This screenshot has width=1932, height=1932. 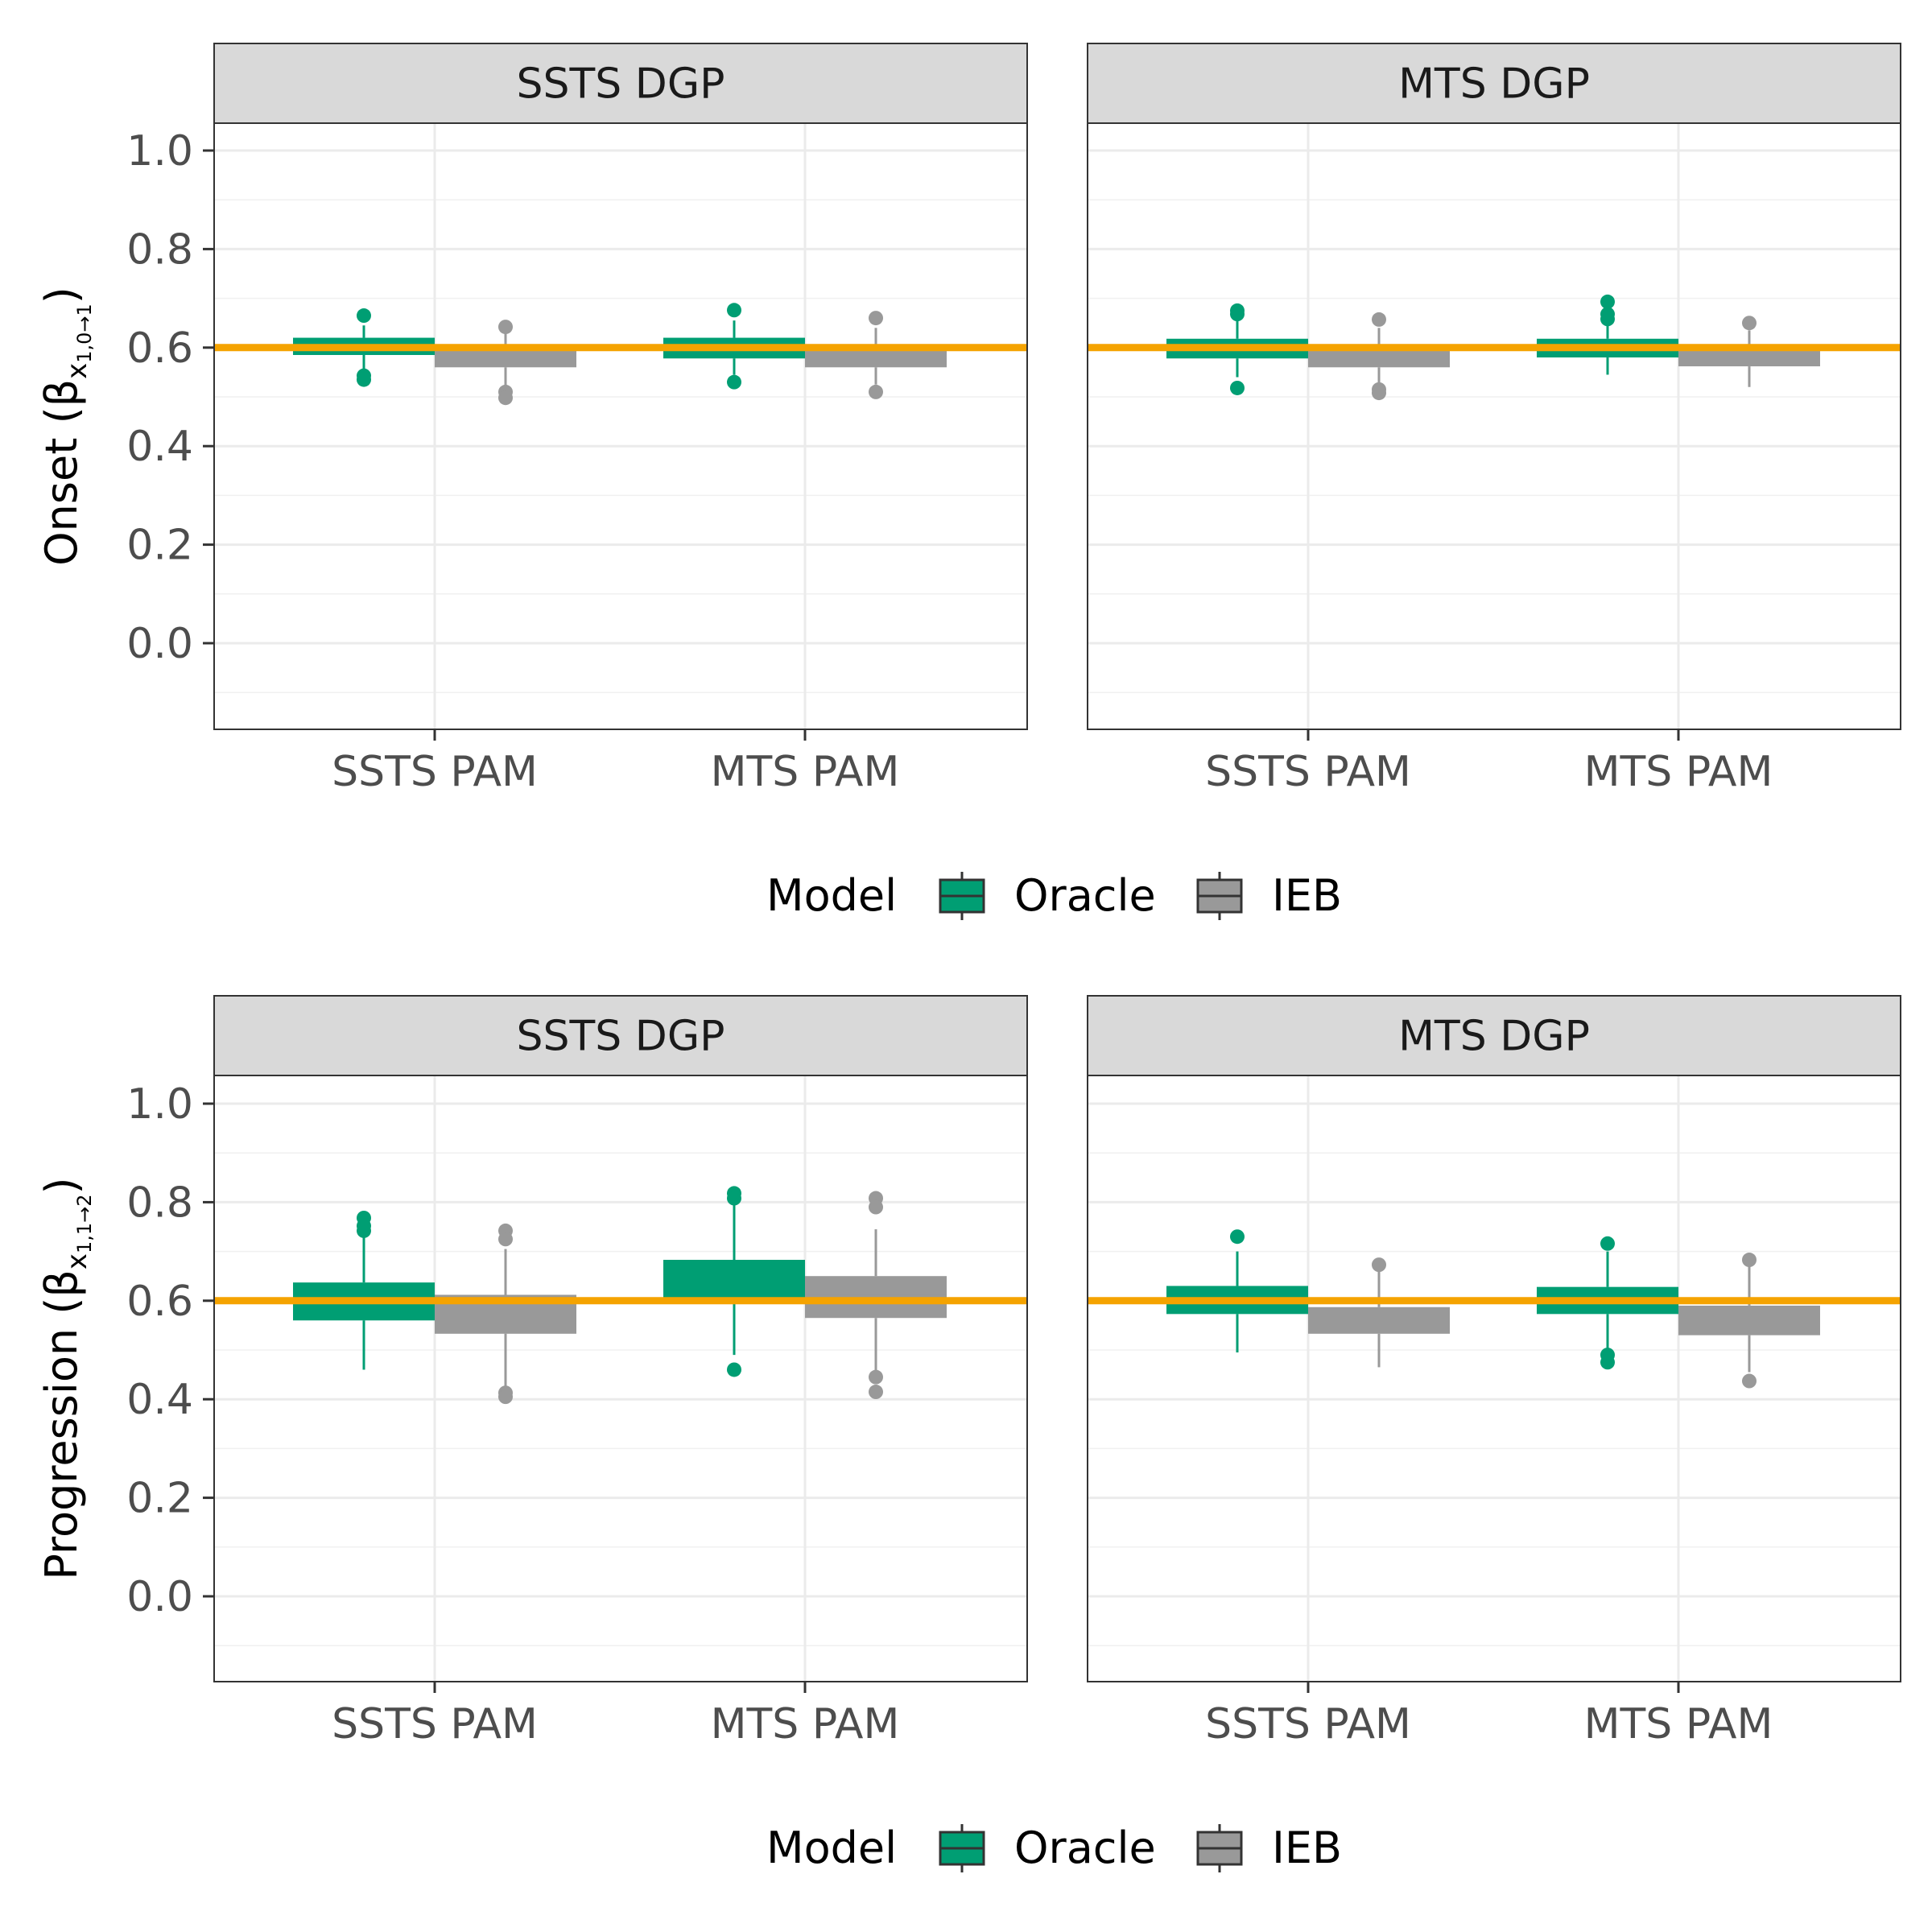 I want to click on y-axis-label-subscript-detail: 1,1→2, so click(x=84, y=1223).